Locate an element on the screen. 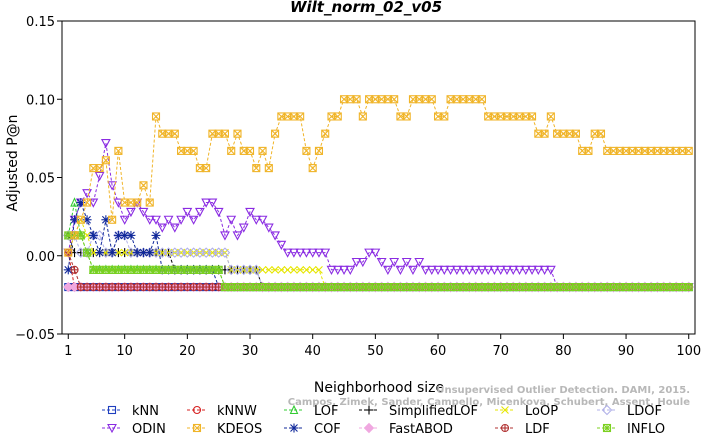 This screenshot has height=434, width=702. series-inflo is located at coordinates (378, 261).